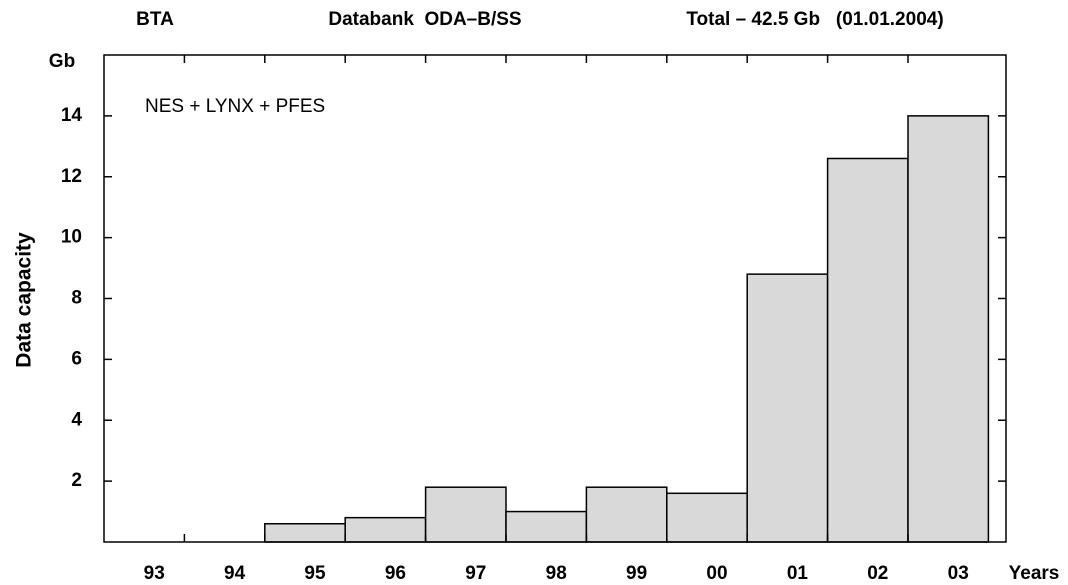  Describe the element at coordinates (24, 300) in the screenshot. I see `y-axis-label: Data capacity` at that location.